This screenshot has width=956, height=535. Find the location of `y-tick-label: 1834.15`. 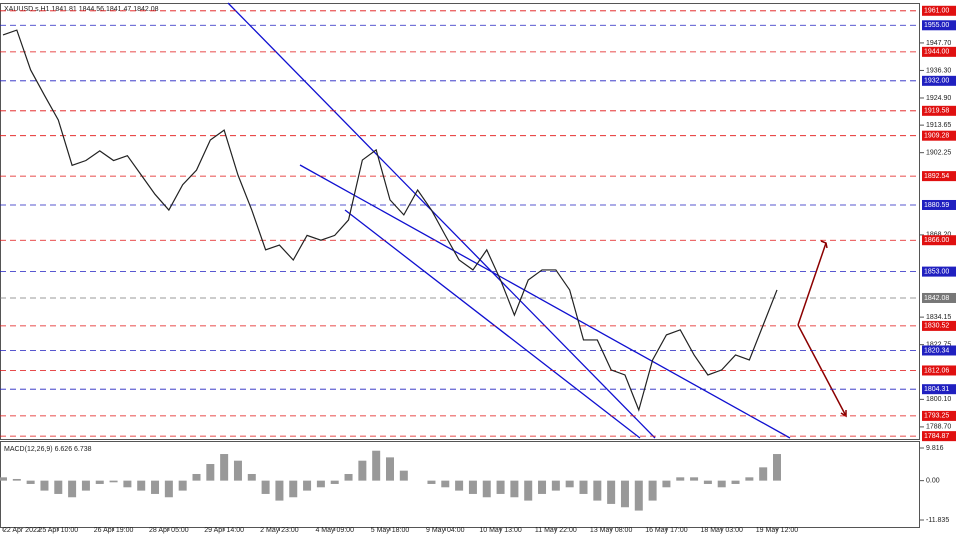

y-tick-label: 1834.15 is located at coordinates (938, 317).